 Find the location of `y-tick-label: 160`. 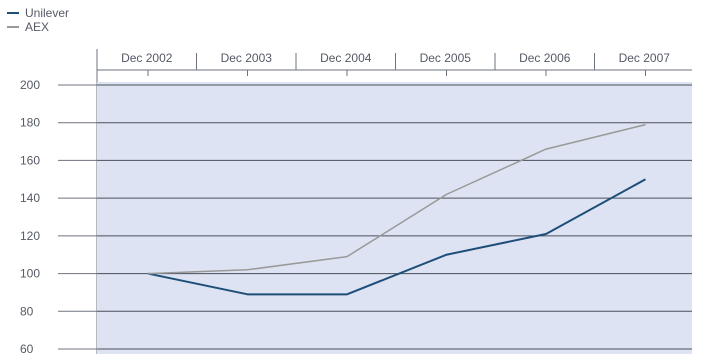

y-tick-label: 160 is located at coordinates (30, 160).